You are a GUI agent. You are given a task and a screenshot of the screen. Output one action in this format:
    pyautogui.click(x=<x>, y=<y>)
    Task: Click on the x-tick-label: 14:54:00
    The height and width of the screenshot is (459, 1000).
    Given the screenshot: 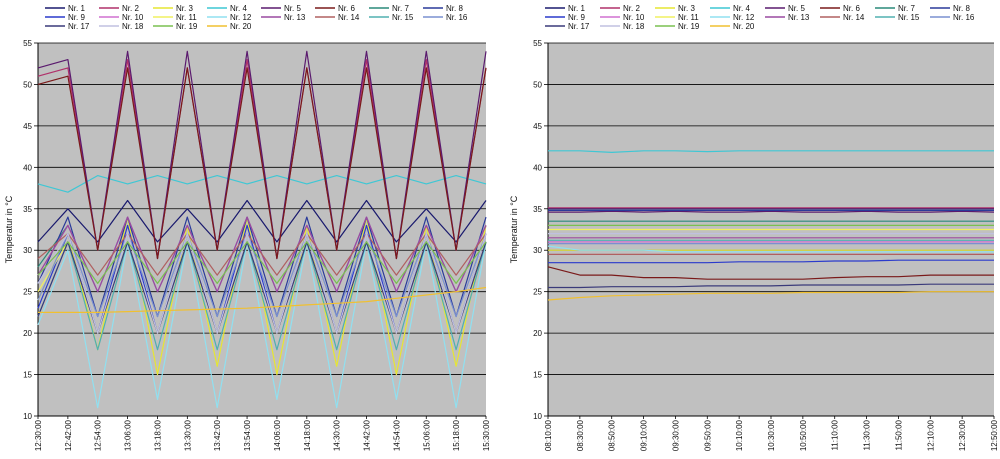 What is the action you would take?
    pyautogui.click(x=396, y=435)
    